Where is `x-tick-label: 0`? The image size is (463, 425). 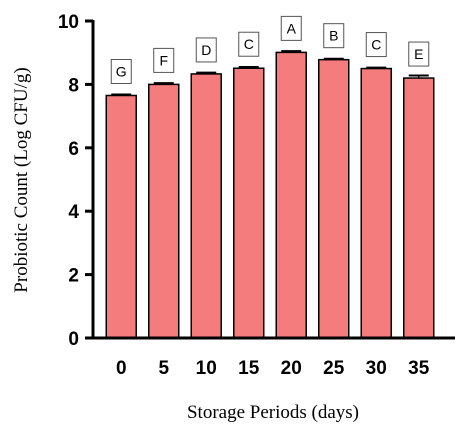
x-tick-label: 0 is located at coordinates (121, 368).